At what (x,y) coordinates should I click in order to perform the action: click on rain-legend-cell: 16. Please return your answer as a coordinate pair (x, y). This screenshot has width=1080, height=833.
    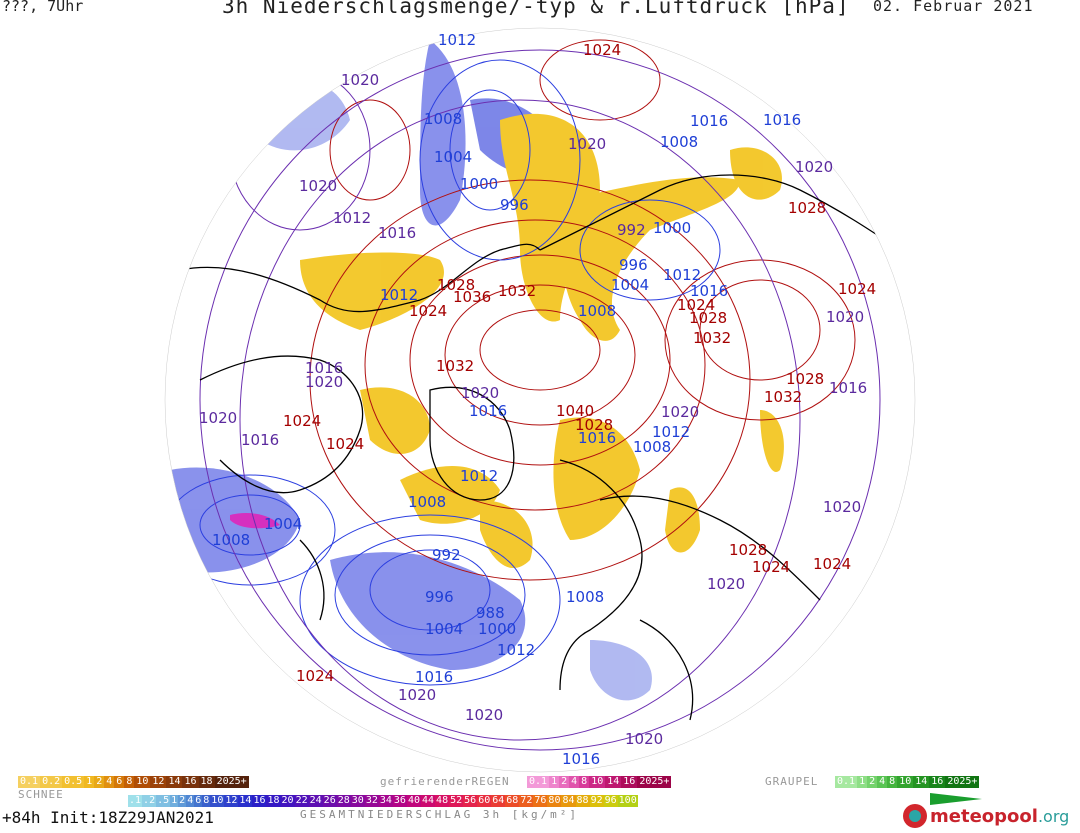
    Looking at the image, I should click on (629, 782).